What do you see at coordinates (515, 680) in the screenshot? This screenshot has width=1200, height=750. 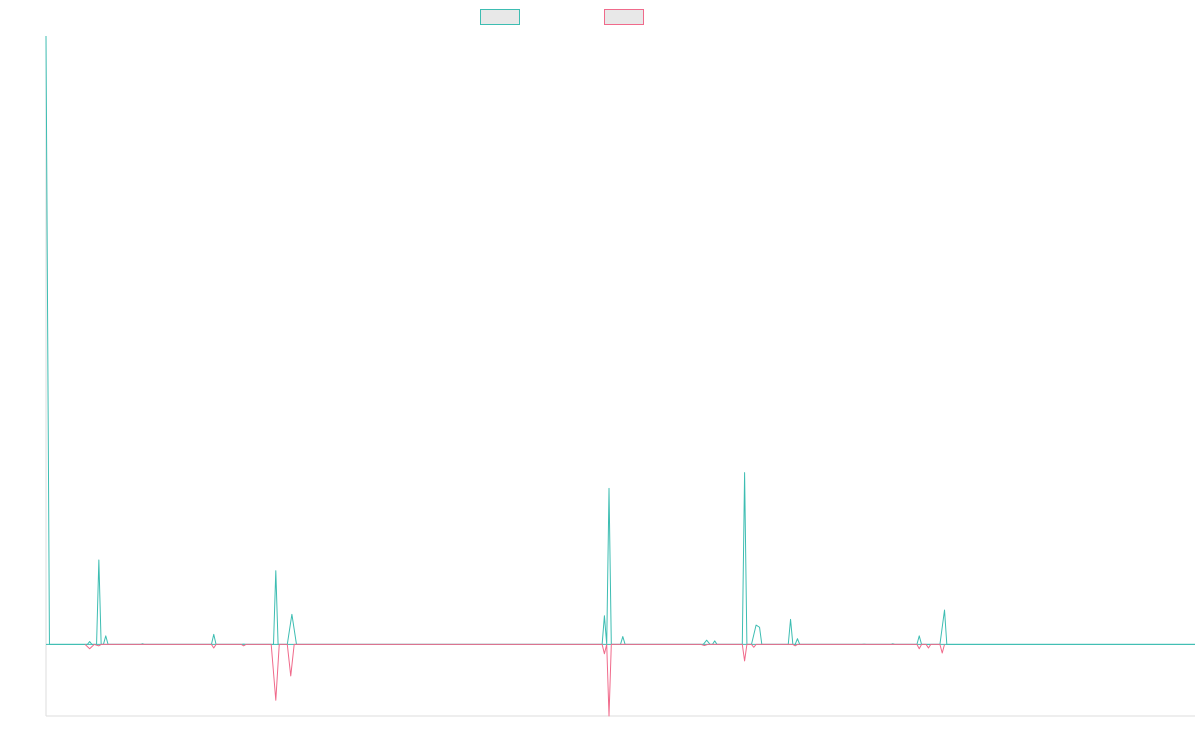 I see `series-line-b` at bounding box center [515, 680].